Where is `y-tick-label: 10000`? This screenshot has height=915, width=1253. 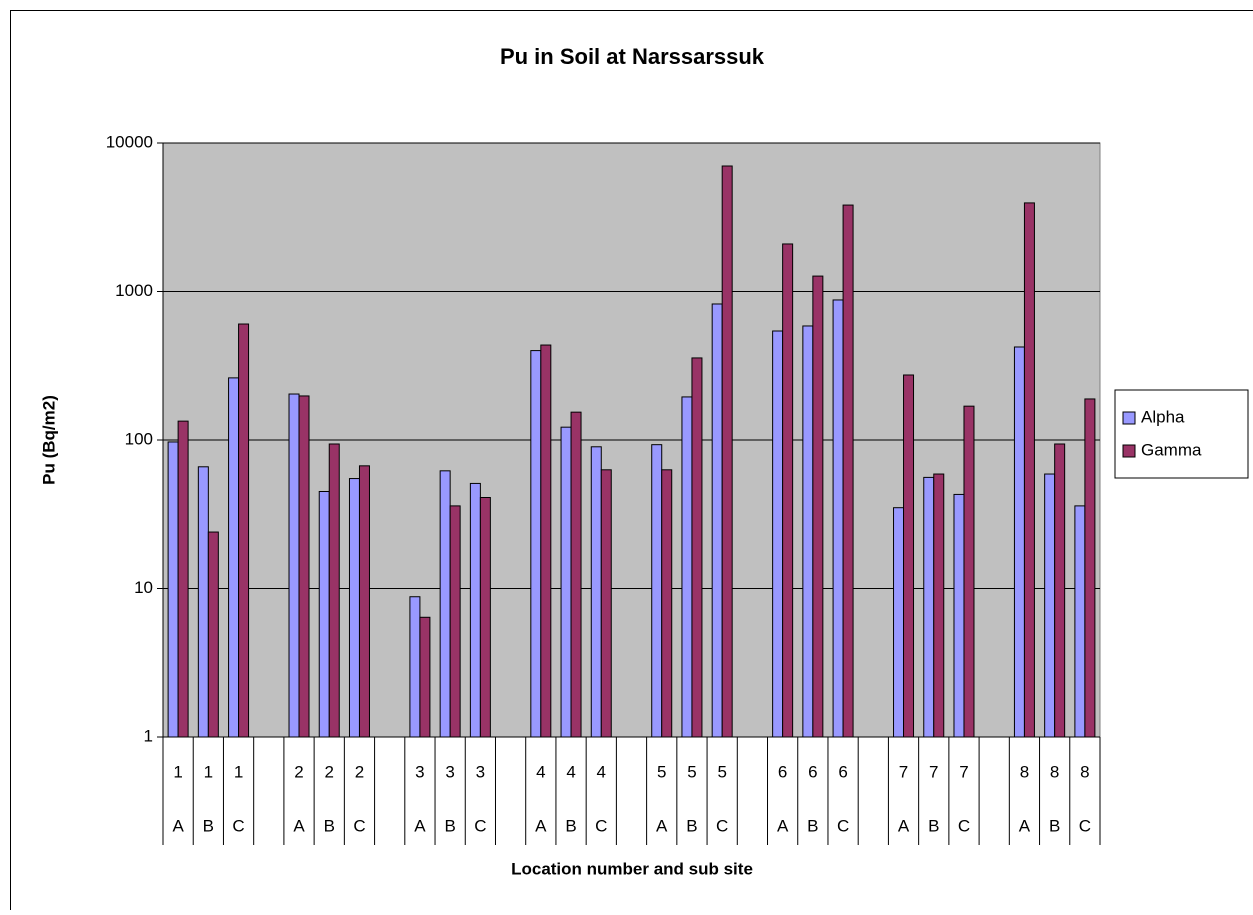
y-tick-label: 10000 is located at coordinates (129, 141).